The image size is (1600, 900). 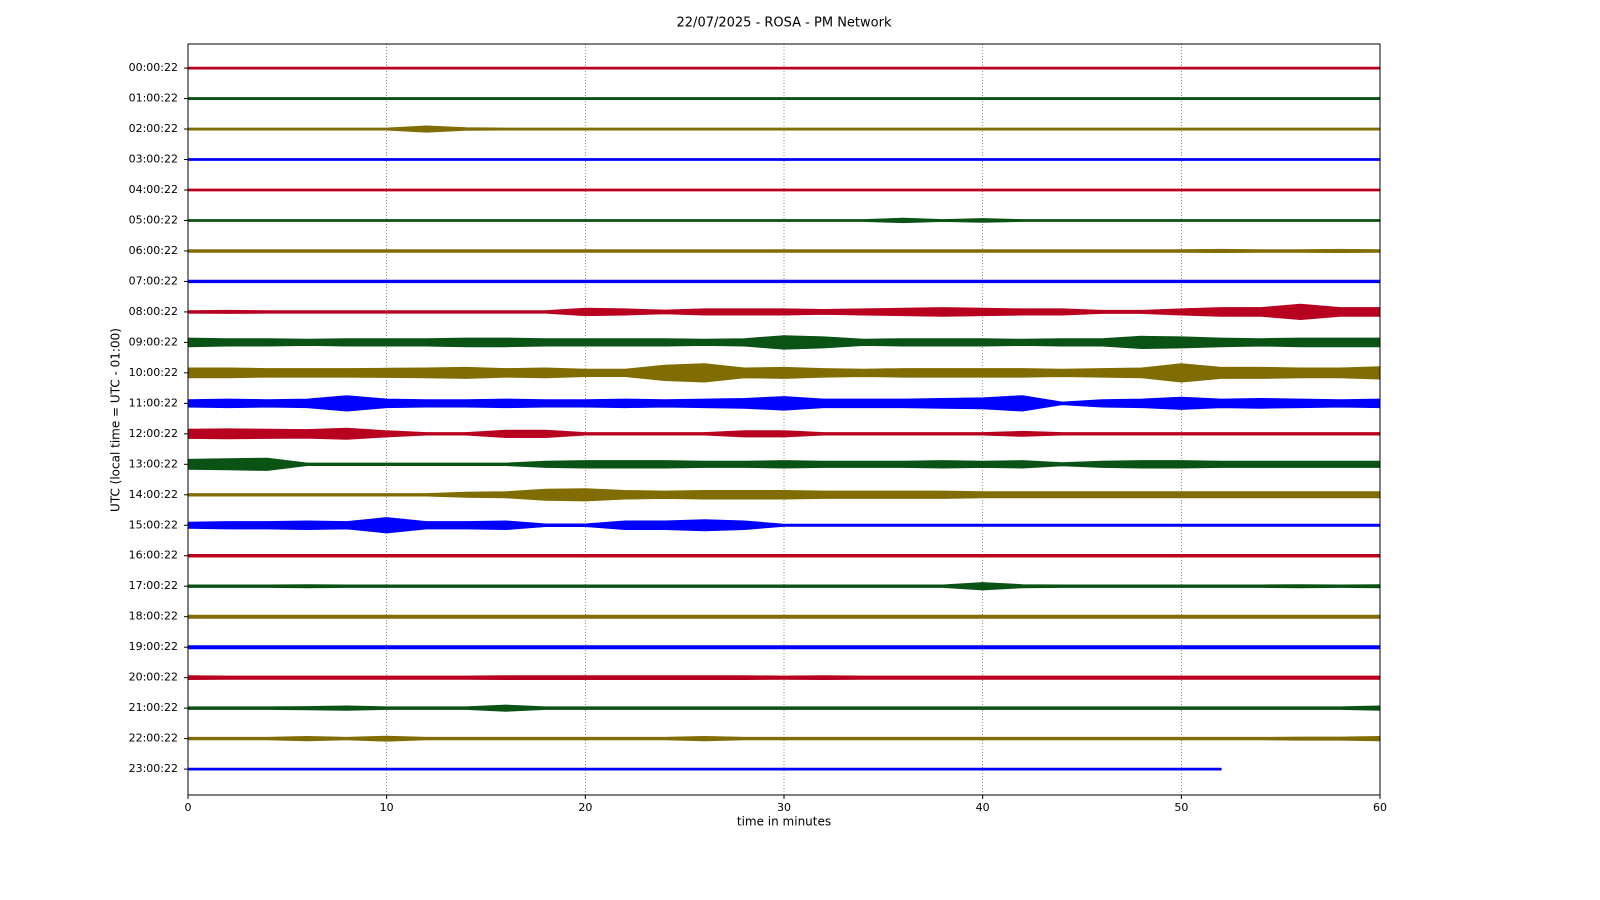 What do you see at coordinates (153, 677) in the screenshot?
I see `y-tick-label: 20:00:22` at bounding box center [153, 677].